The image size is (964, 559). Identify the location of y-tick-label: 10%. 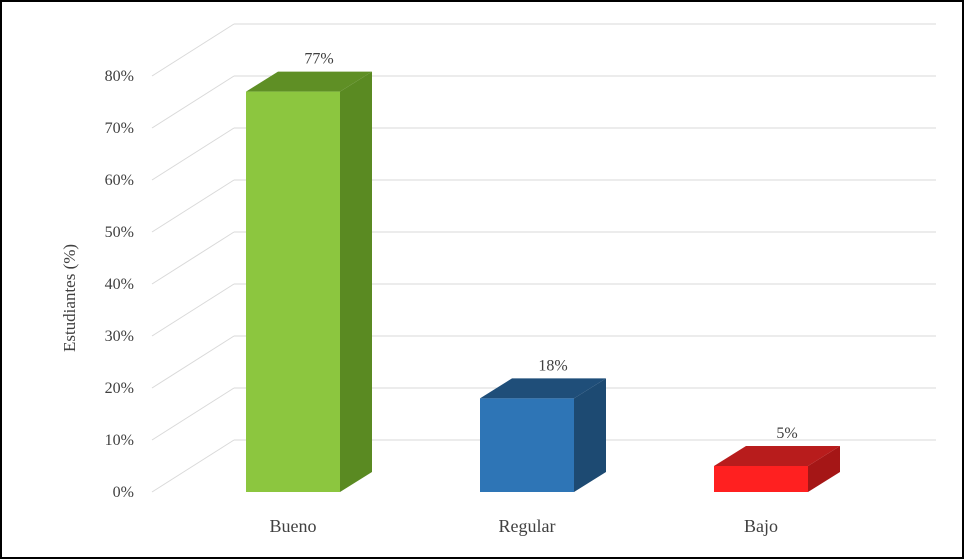
(119, 440).